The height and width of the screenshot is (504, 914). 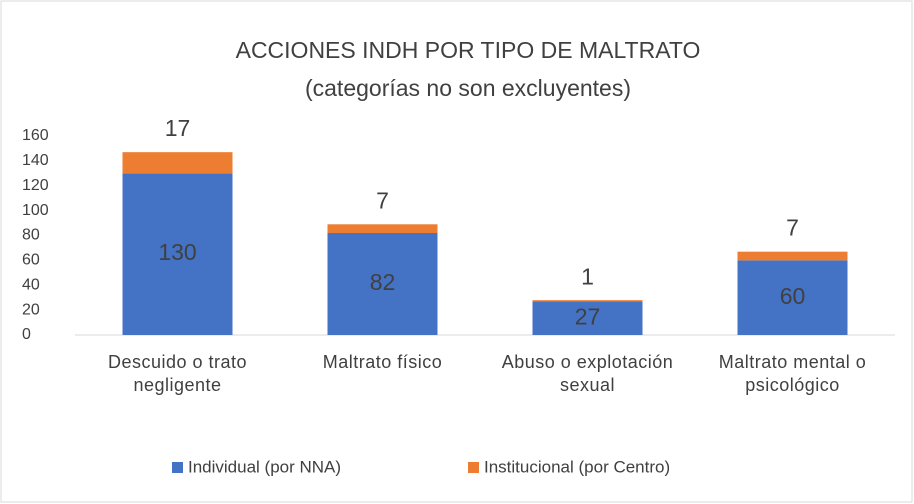 What do you see at coordinates (792, 373) in the screenshot?
I see `x-tick-label: Maltrato mental o psicológico` at bounding box center [792, 373].